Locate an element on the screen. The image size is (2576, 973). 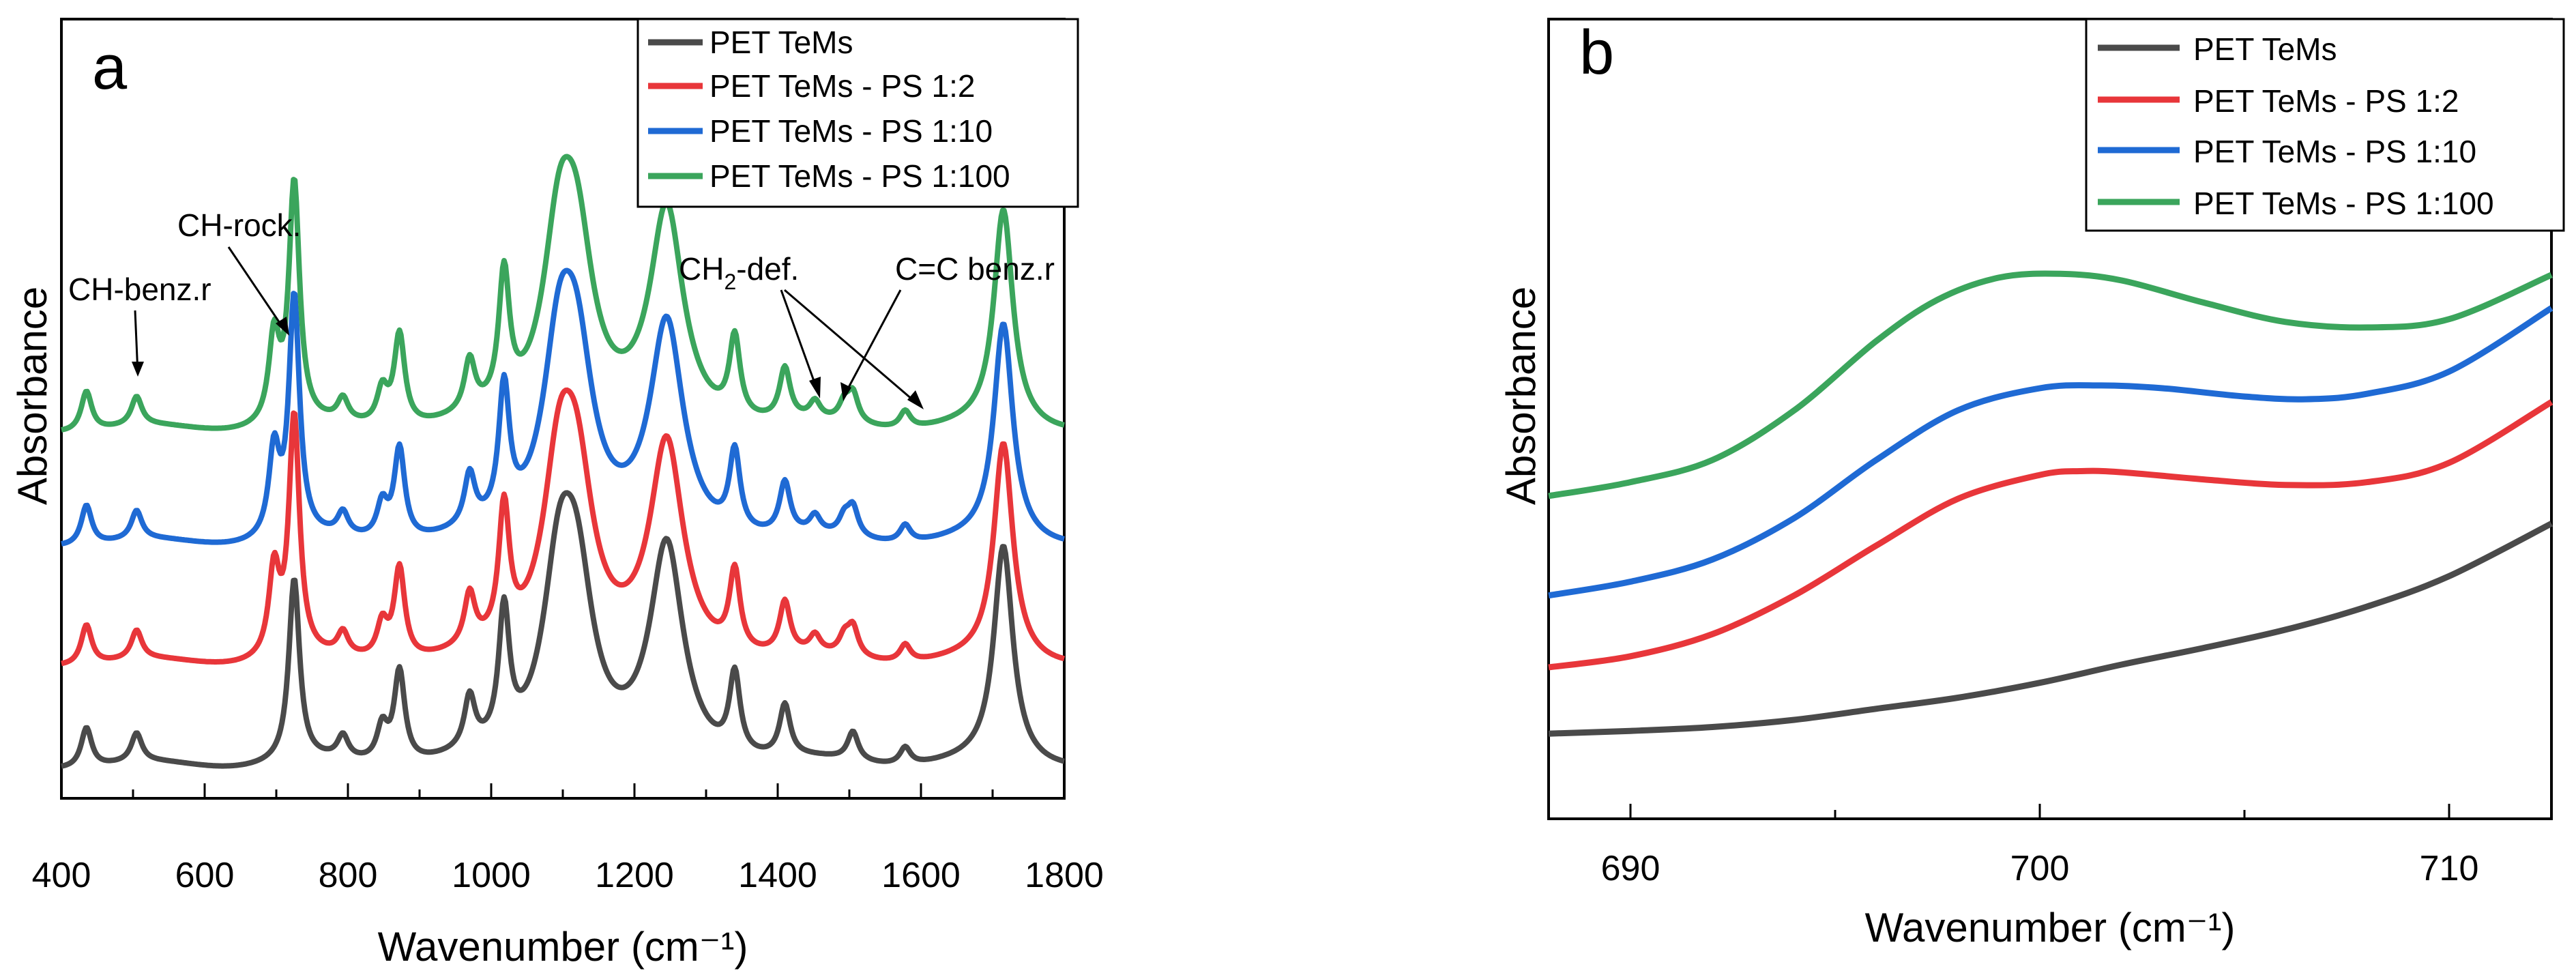
annotation-ch2-def: CH2-def. is located at coordinates (739, 273).